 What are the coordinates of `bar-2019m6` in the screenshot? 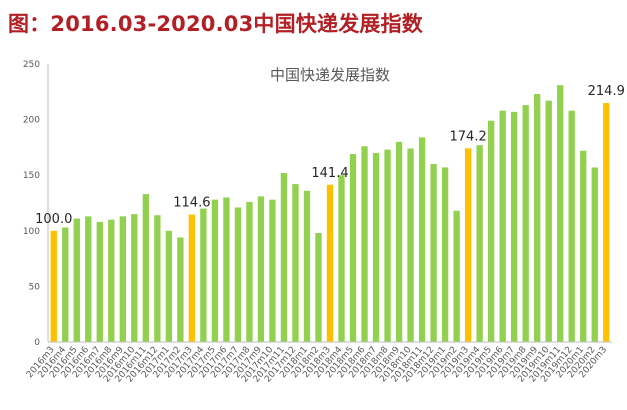 It's located at (502, 226).